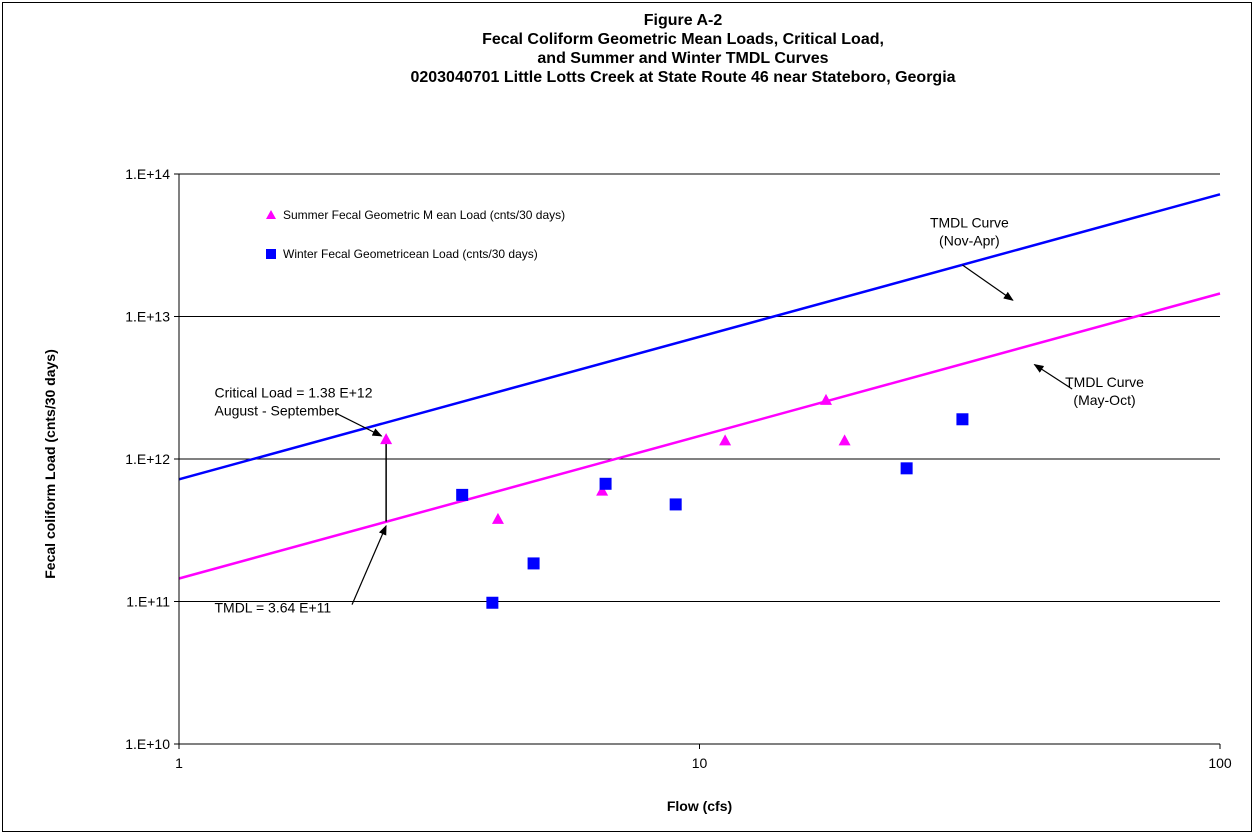 Image resolution: width=1256 pixels, height=838 pixels. Describe the element at coordinates (682, 58) in the screenshot. I see `title-line-2: and Summer and Winter TMDL Curves` at that location.